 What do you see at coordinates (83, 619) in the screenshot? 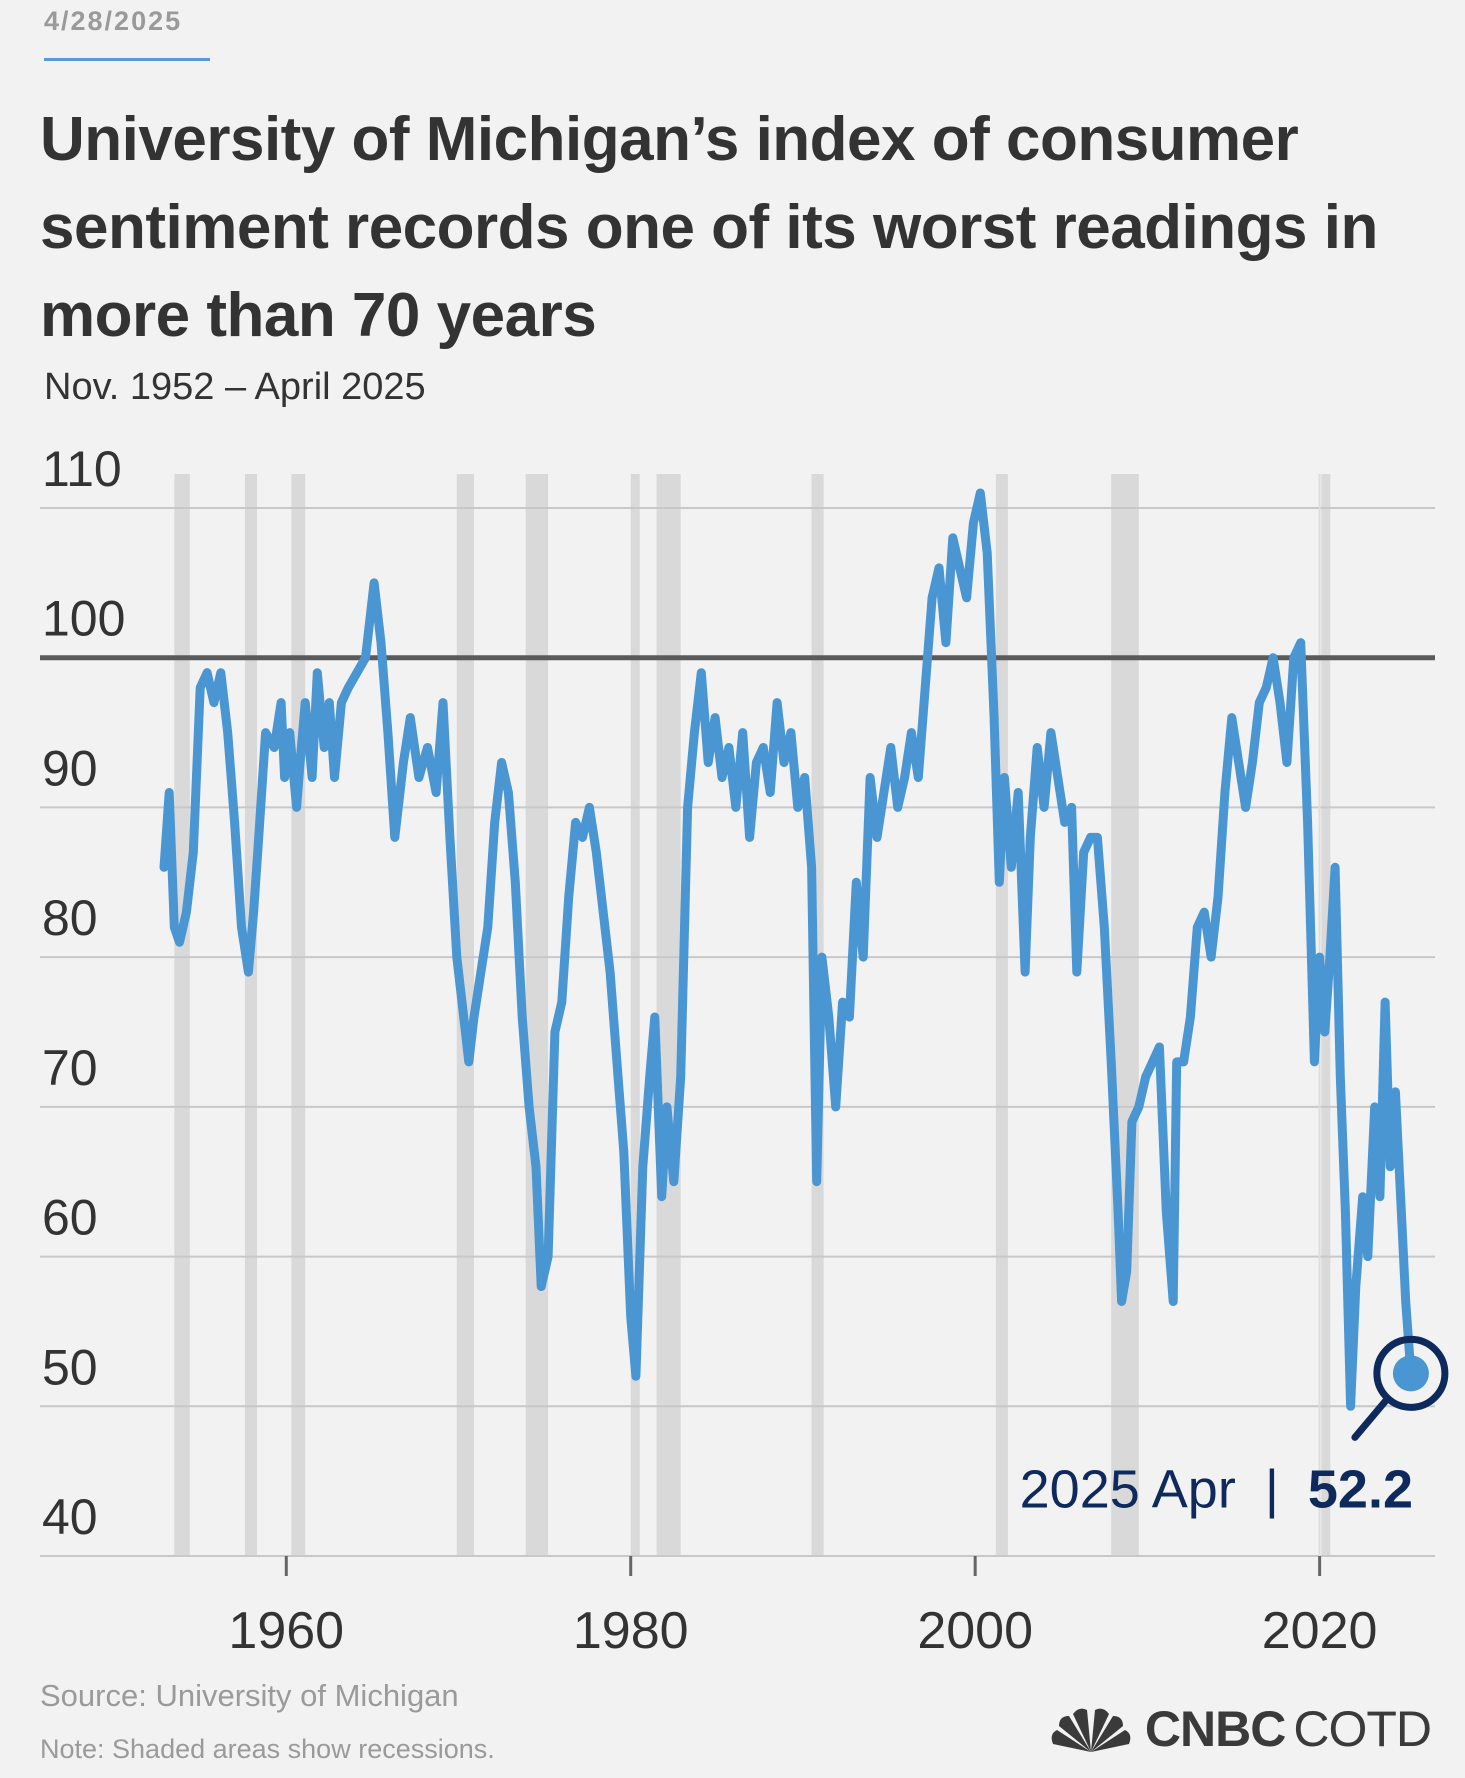
I see `y-tick-label: 100` at bounding box center [83, 619].